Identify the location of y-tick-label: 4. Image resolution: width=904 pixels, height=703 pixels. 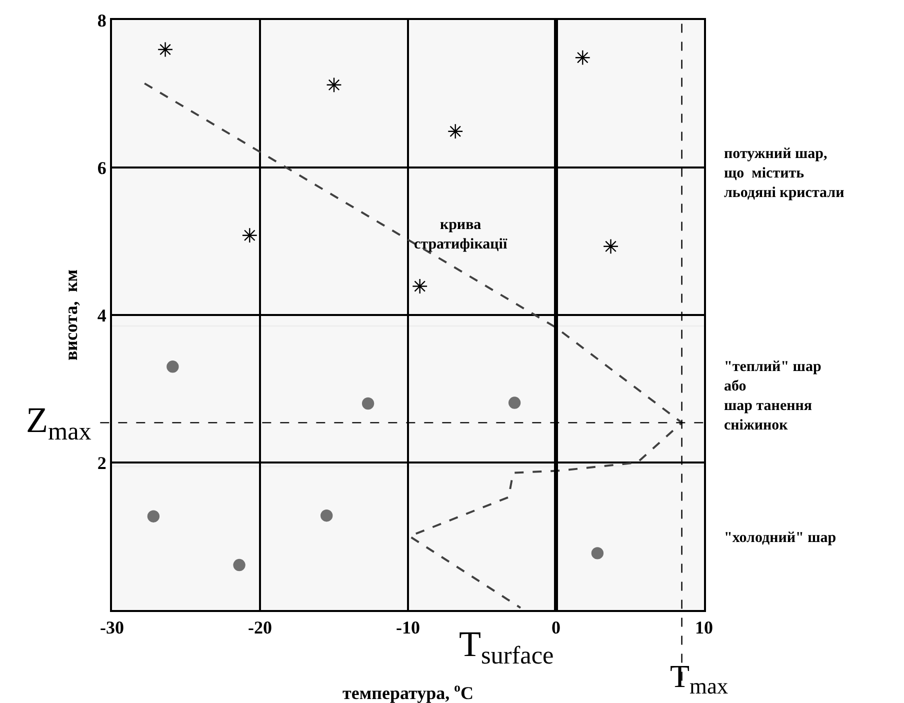
(101, 315).